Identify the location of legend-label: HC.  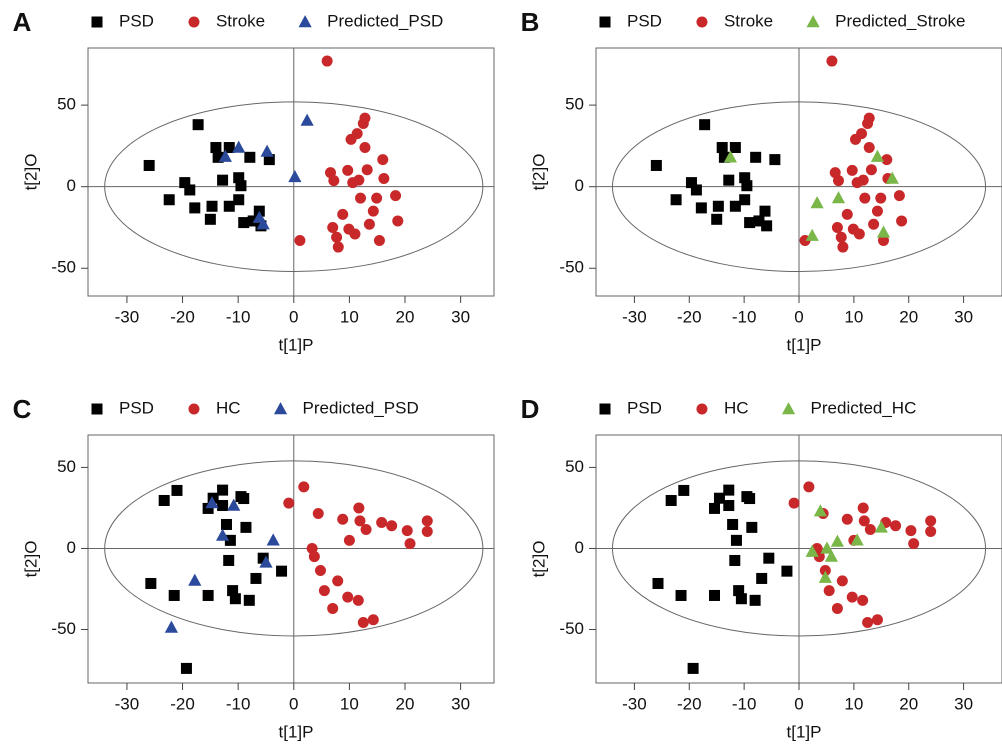
(736, 407).